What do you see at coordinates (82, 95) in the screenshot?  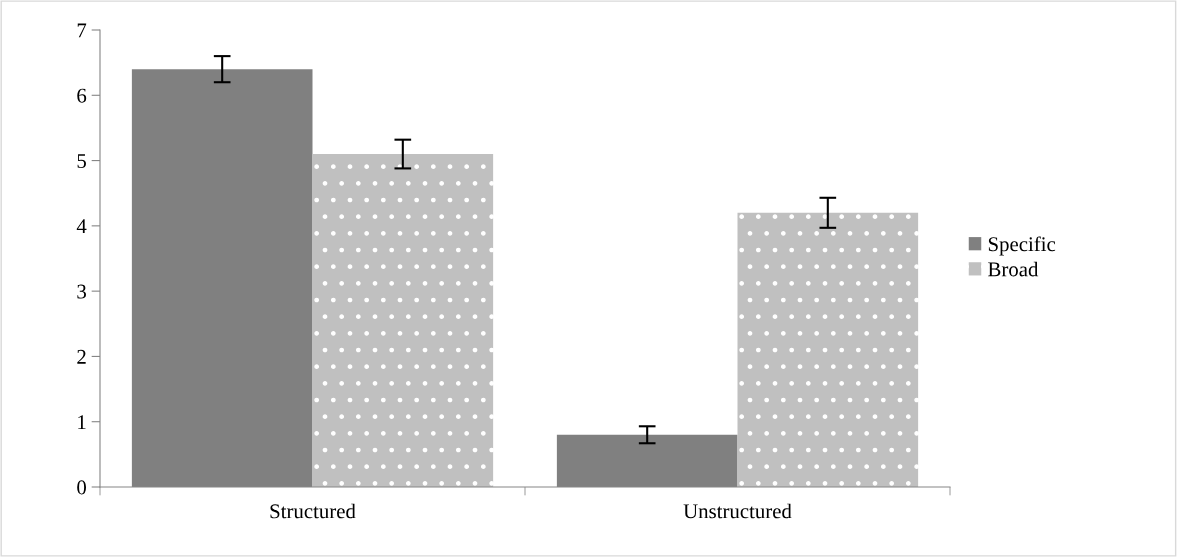 I see `y-tick-label: 6` at bounding box center [82, 95].